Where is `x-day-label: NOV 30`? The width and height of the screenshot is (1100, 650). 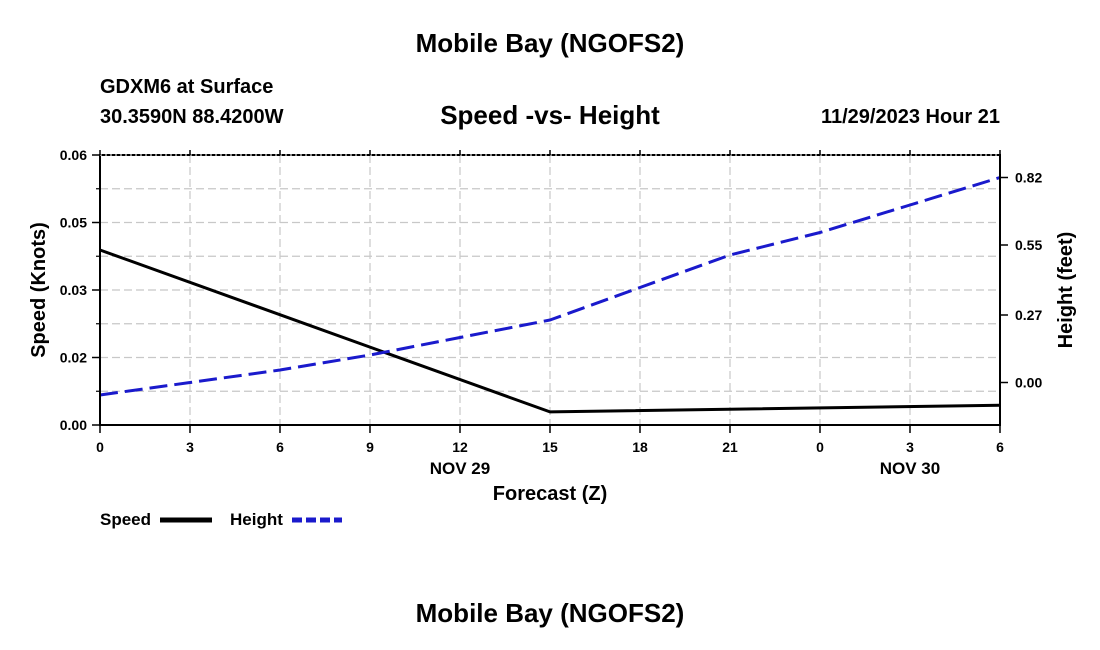 x-day-label: NOV 30 is located at coordinates (910, 468).